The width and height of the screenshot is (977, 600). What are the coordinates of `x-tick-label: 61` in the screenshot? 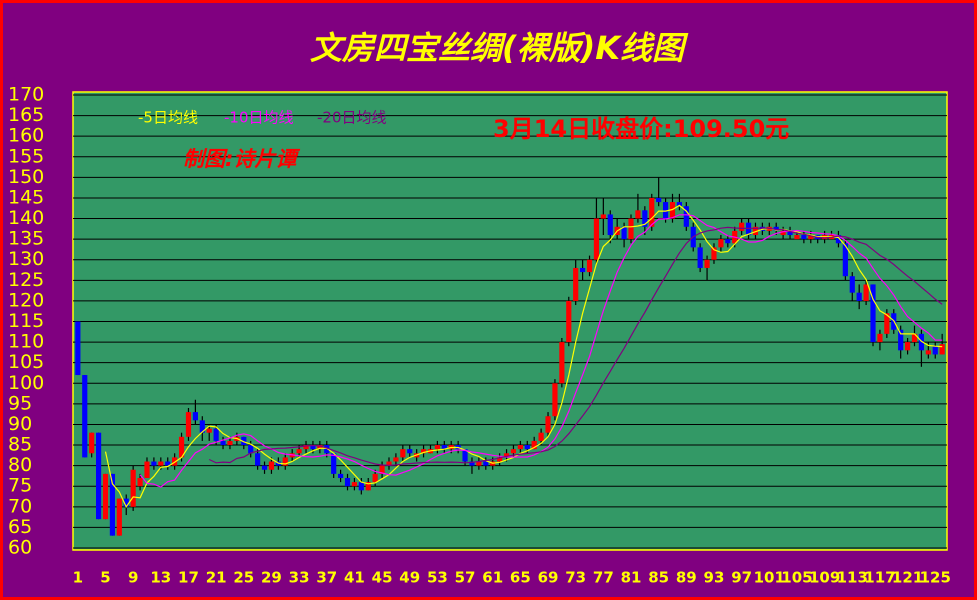 It's located at (492, 578).